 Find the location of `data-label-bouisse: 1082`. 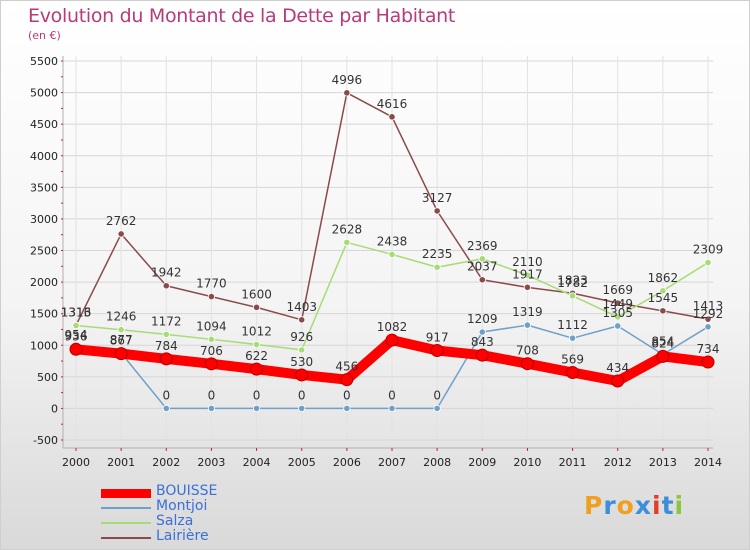

data-label-bouisse: 1082 is located at coordinates (392, 327).